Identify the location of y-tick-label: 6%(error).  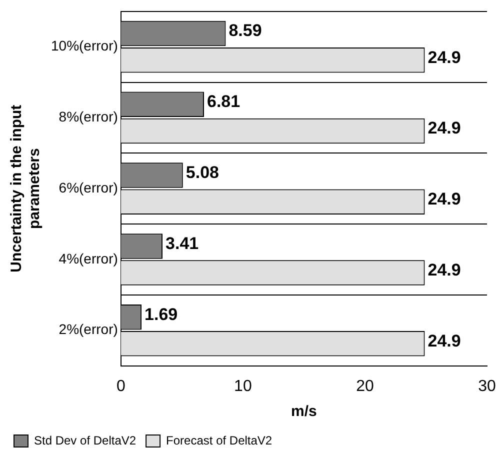
(88, 187).